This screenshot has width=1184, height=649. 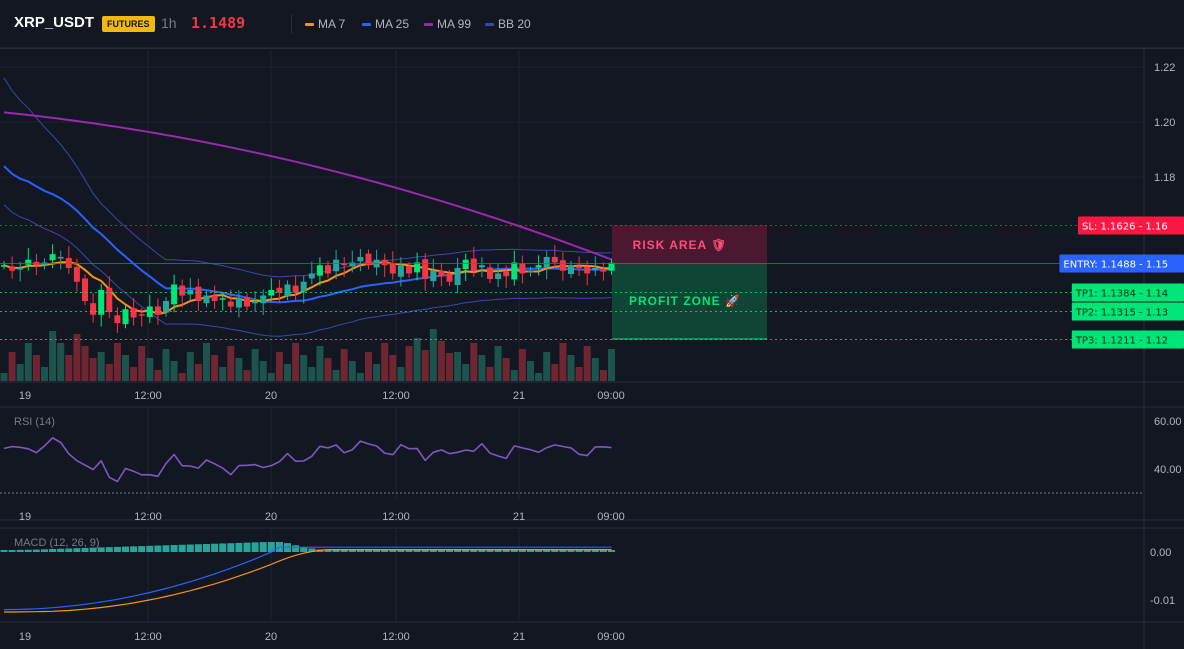 What do you see at coordinates (385, 24) in the screenshot?
I see `legend-ma25: MA 25` at bounding box center [385, 24].